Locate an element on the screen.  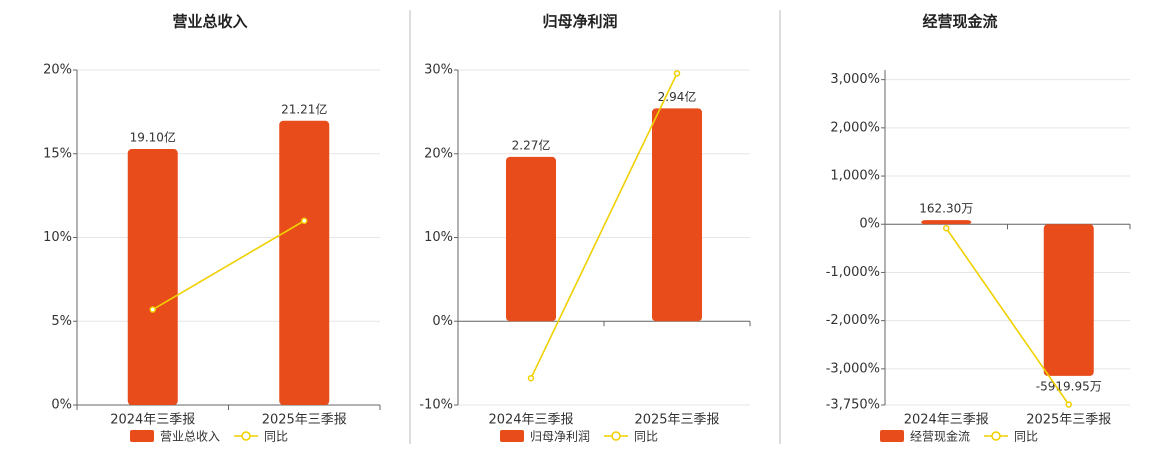
chart-title: 归母净利润 is located at coordinates (579, 22).